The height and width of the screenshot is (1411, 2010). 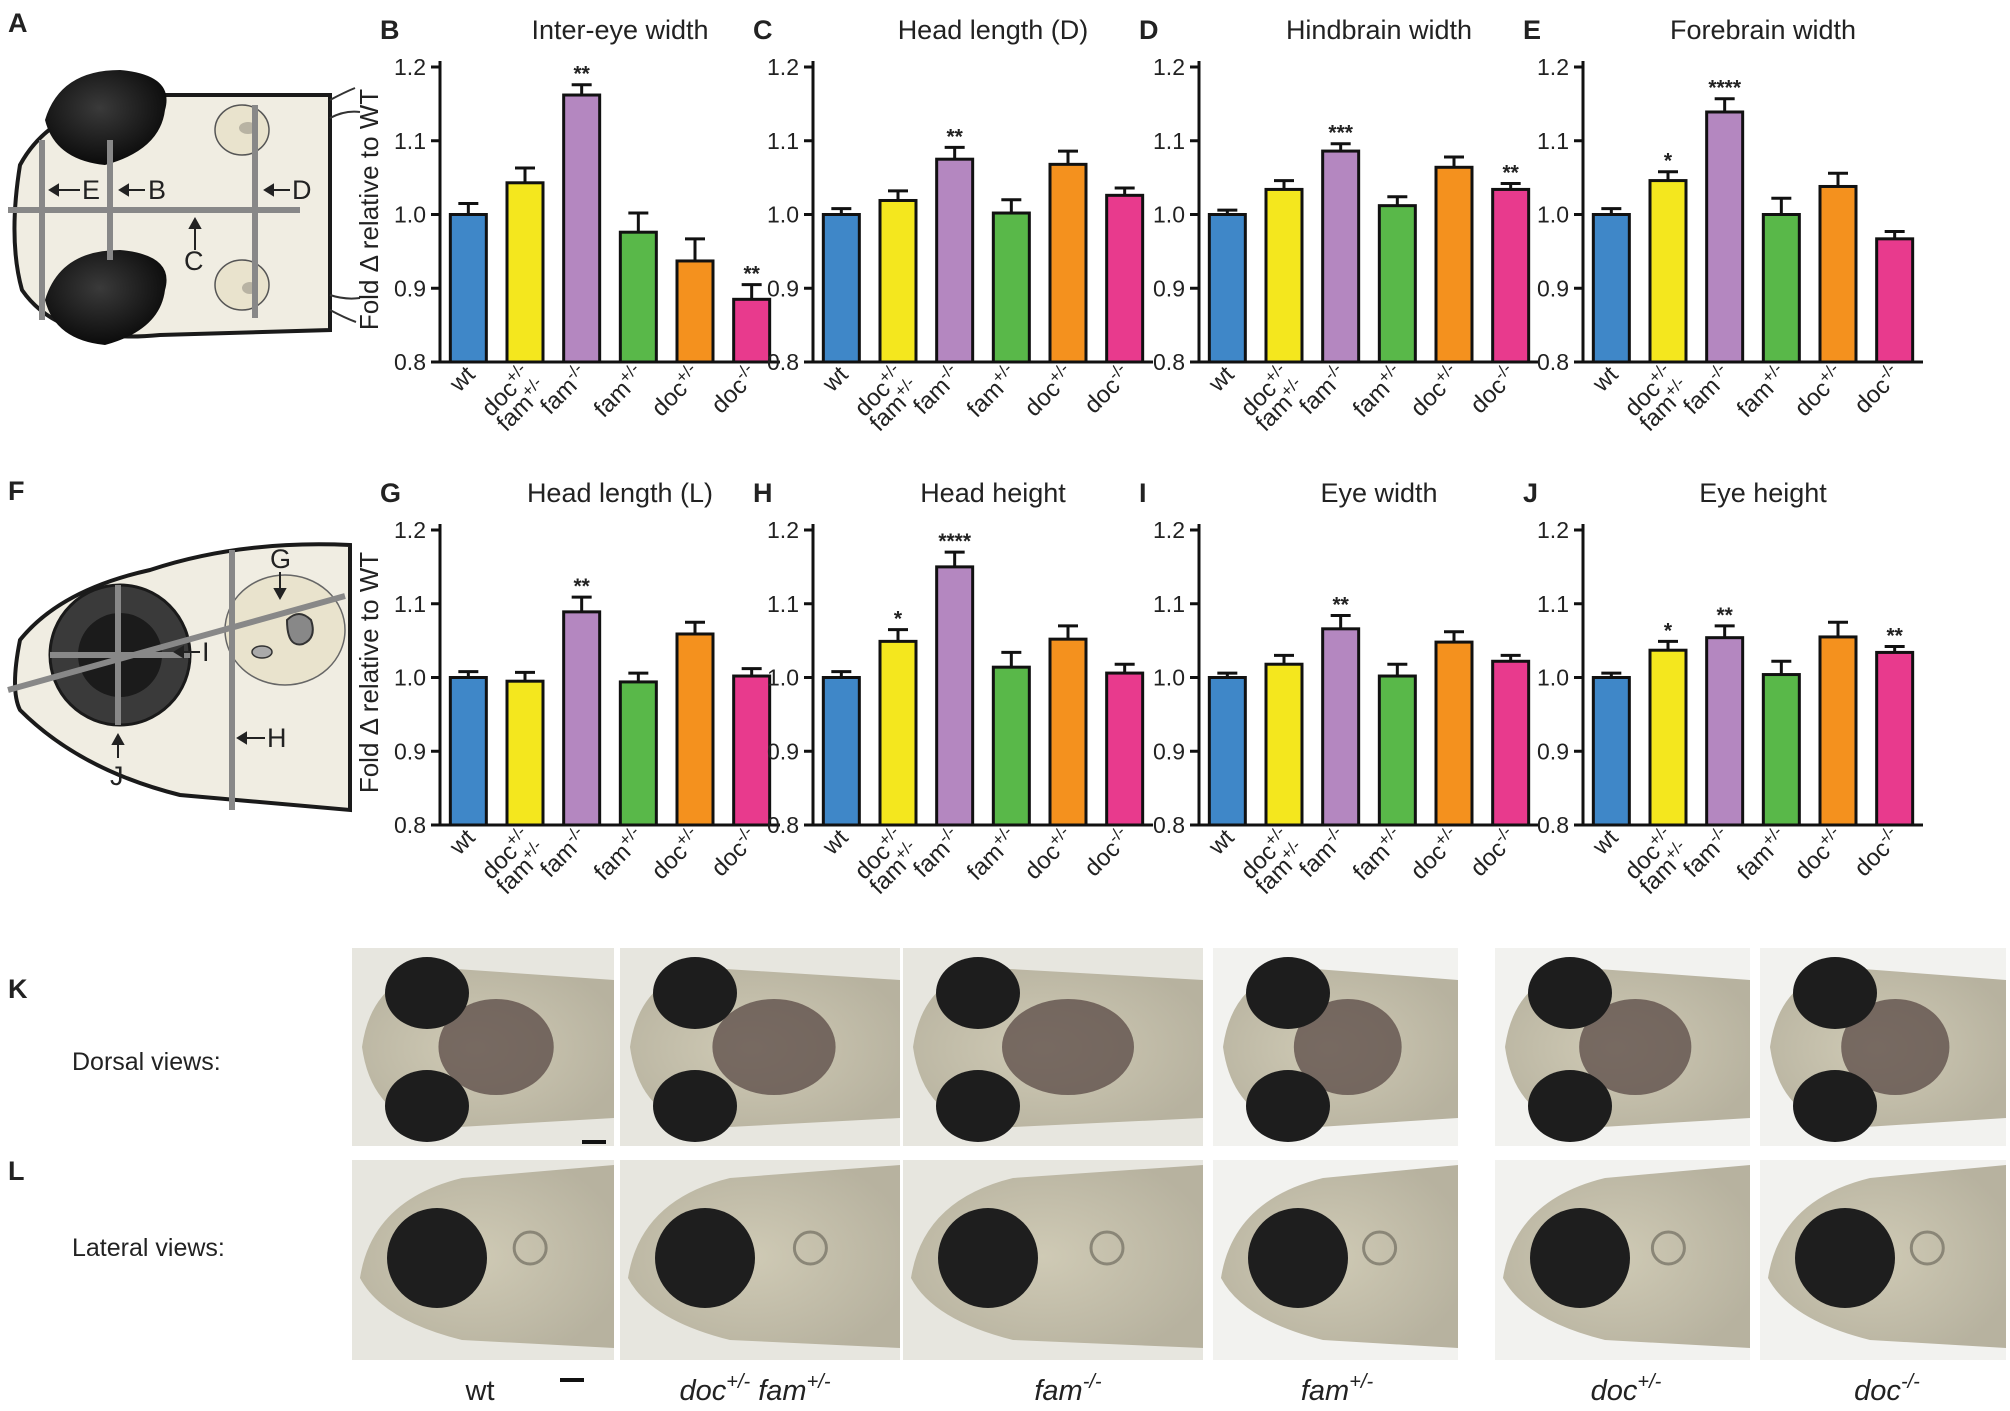 I want to click on panel-label: B, so click(x=390, y=30).